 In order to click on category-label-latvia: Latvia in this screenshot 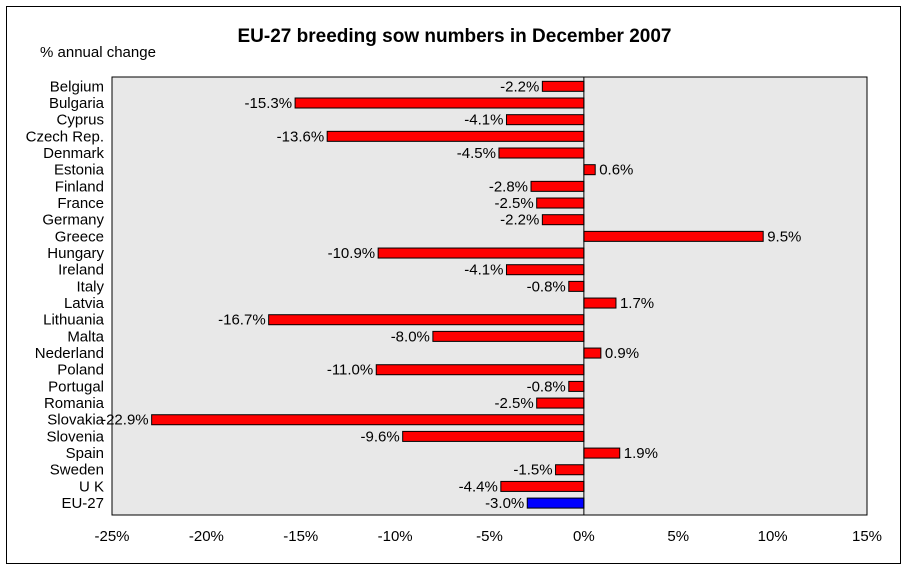, I will do `click(84, 303)`.